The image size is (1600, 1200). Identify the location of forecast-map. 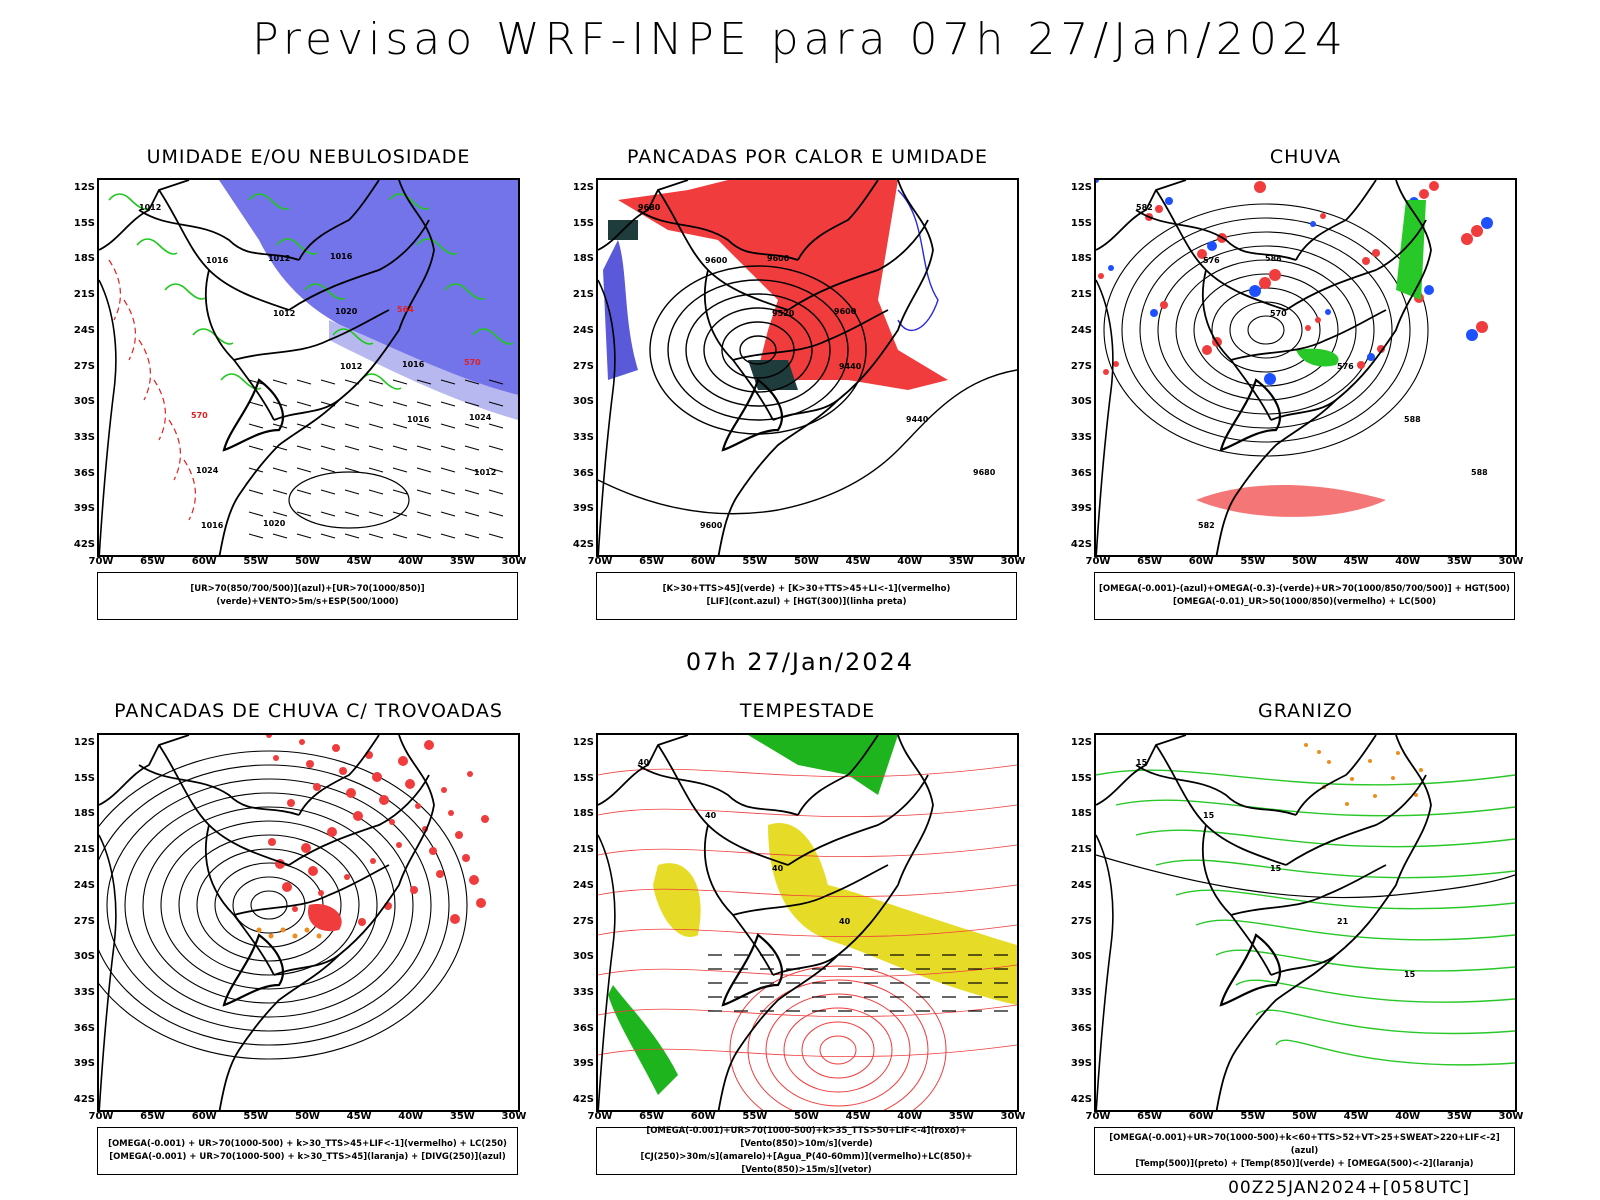
(308, 922).